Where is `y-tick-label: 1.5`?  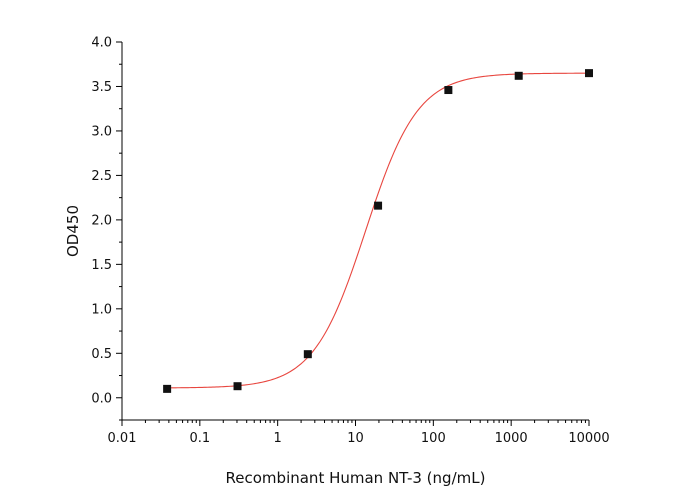 y-tick-label: 1.5 is located at coordinates (101, 265).